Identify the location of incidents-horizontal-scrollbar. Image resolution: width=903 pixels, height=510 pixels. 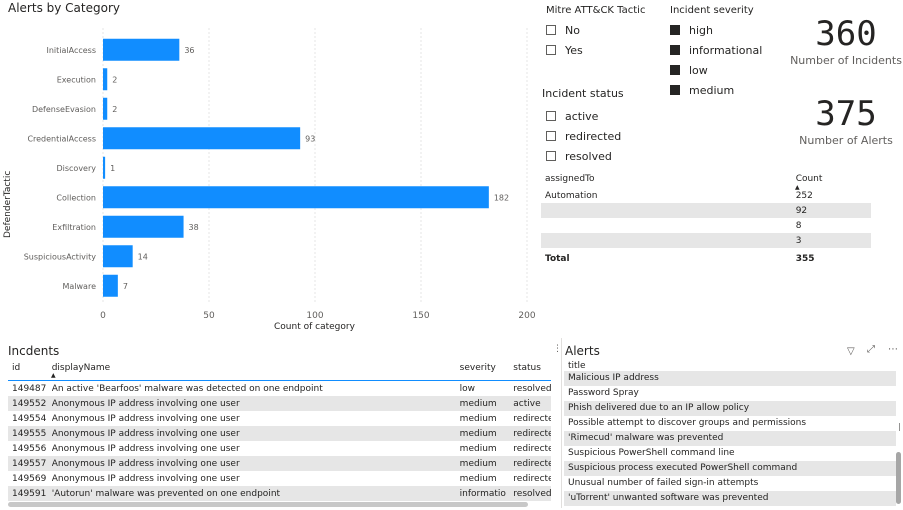
(268, 504).